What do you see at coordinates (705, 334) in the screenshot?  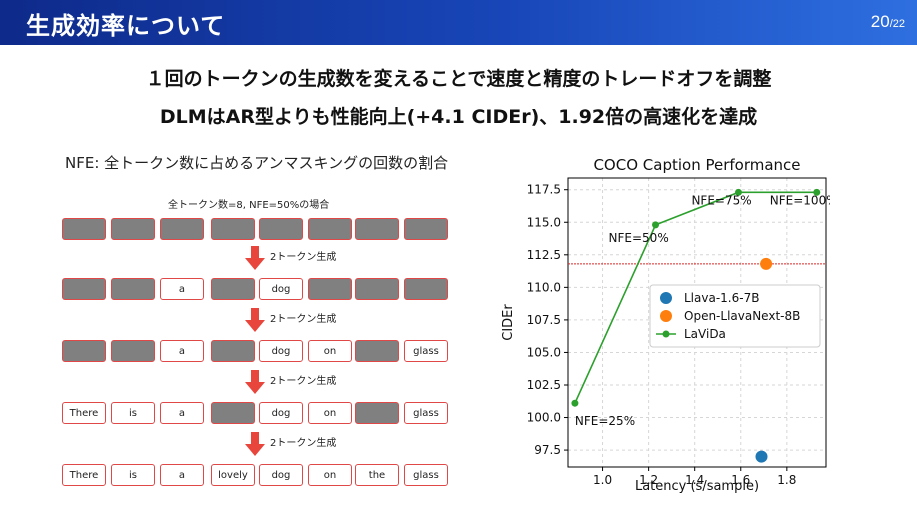 I see `legend-label: LaViDa` at bounding box center [705, 334].